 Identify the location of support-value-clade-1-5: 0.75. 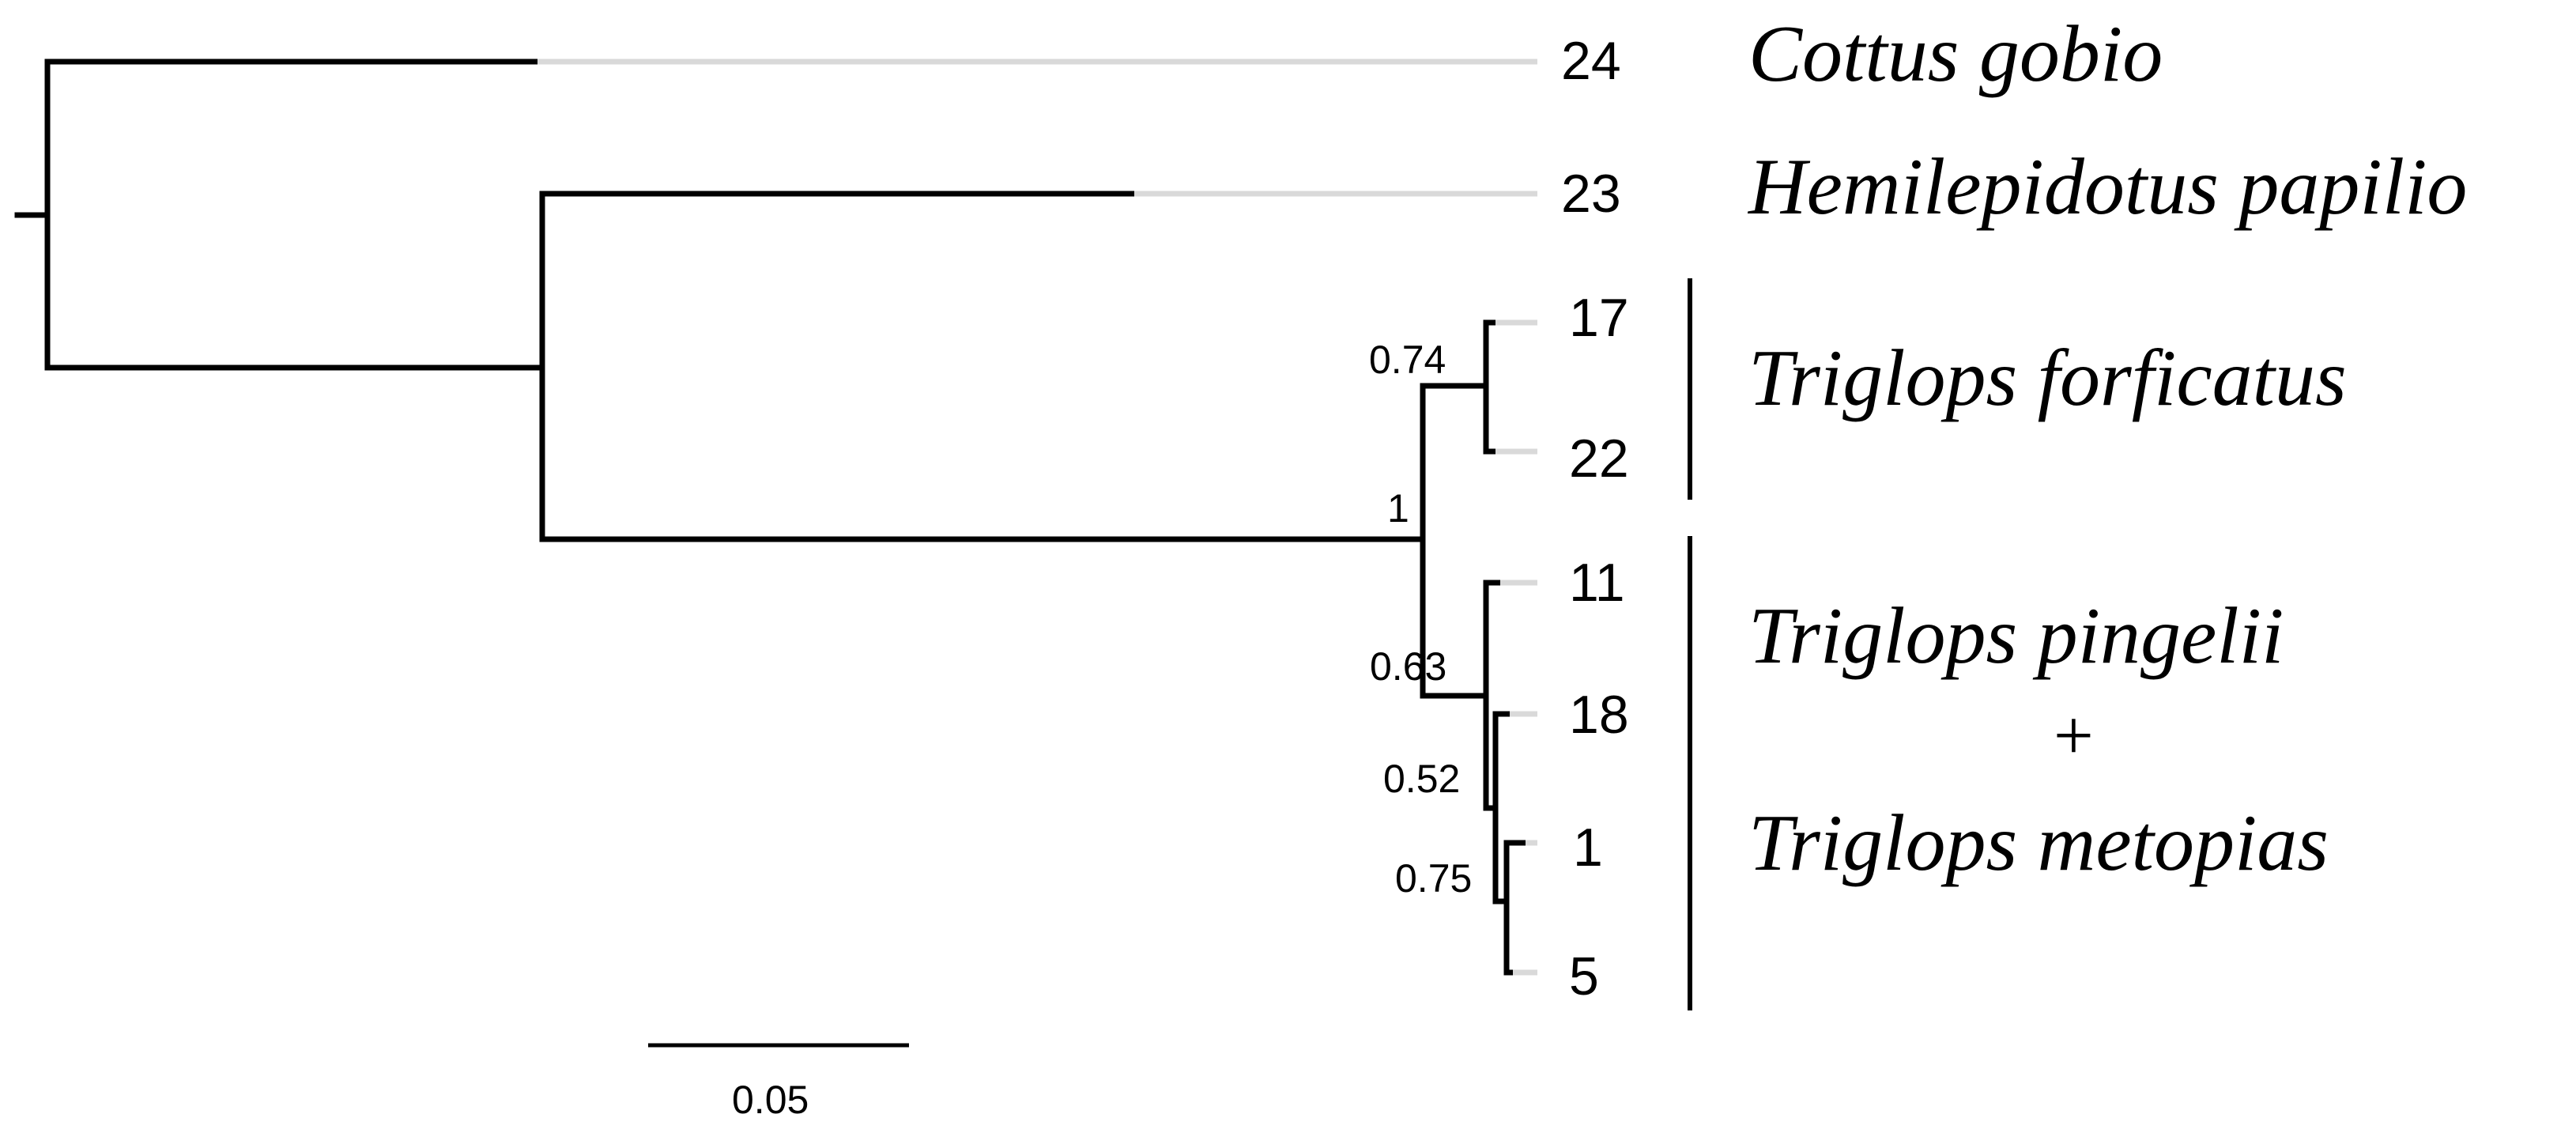
(1433, 878).